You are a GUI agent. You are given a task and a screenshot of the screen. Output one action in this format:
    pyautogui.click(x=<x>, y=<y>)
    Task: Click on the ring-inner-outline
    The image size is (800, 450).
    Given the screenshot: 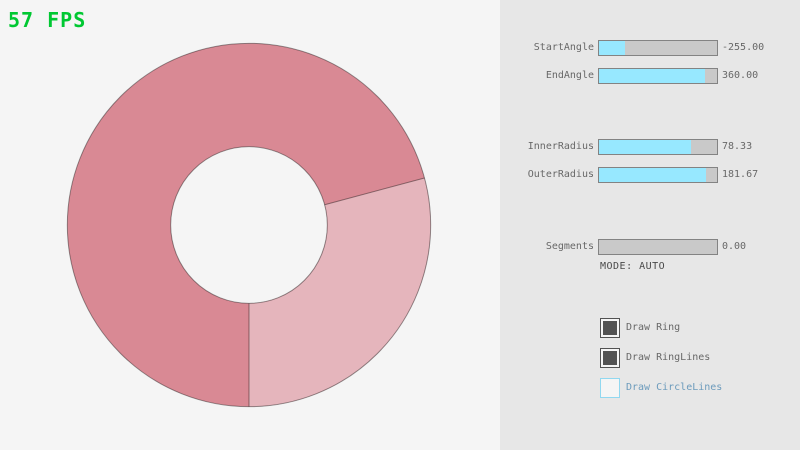 What is the action you would take?
    pyautogui.click(x=249, y=225)
    